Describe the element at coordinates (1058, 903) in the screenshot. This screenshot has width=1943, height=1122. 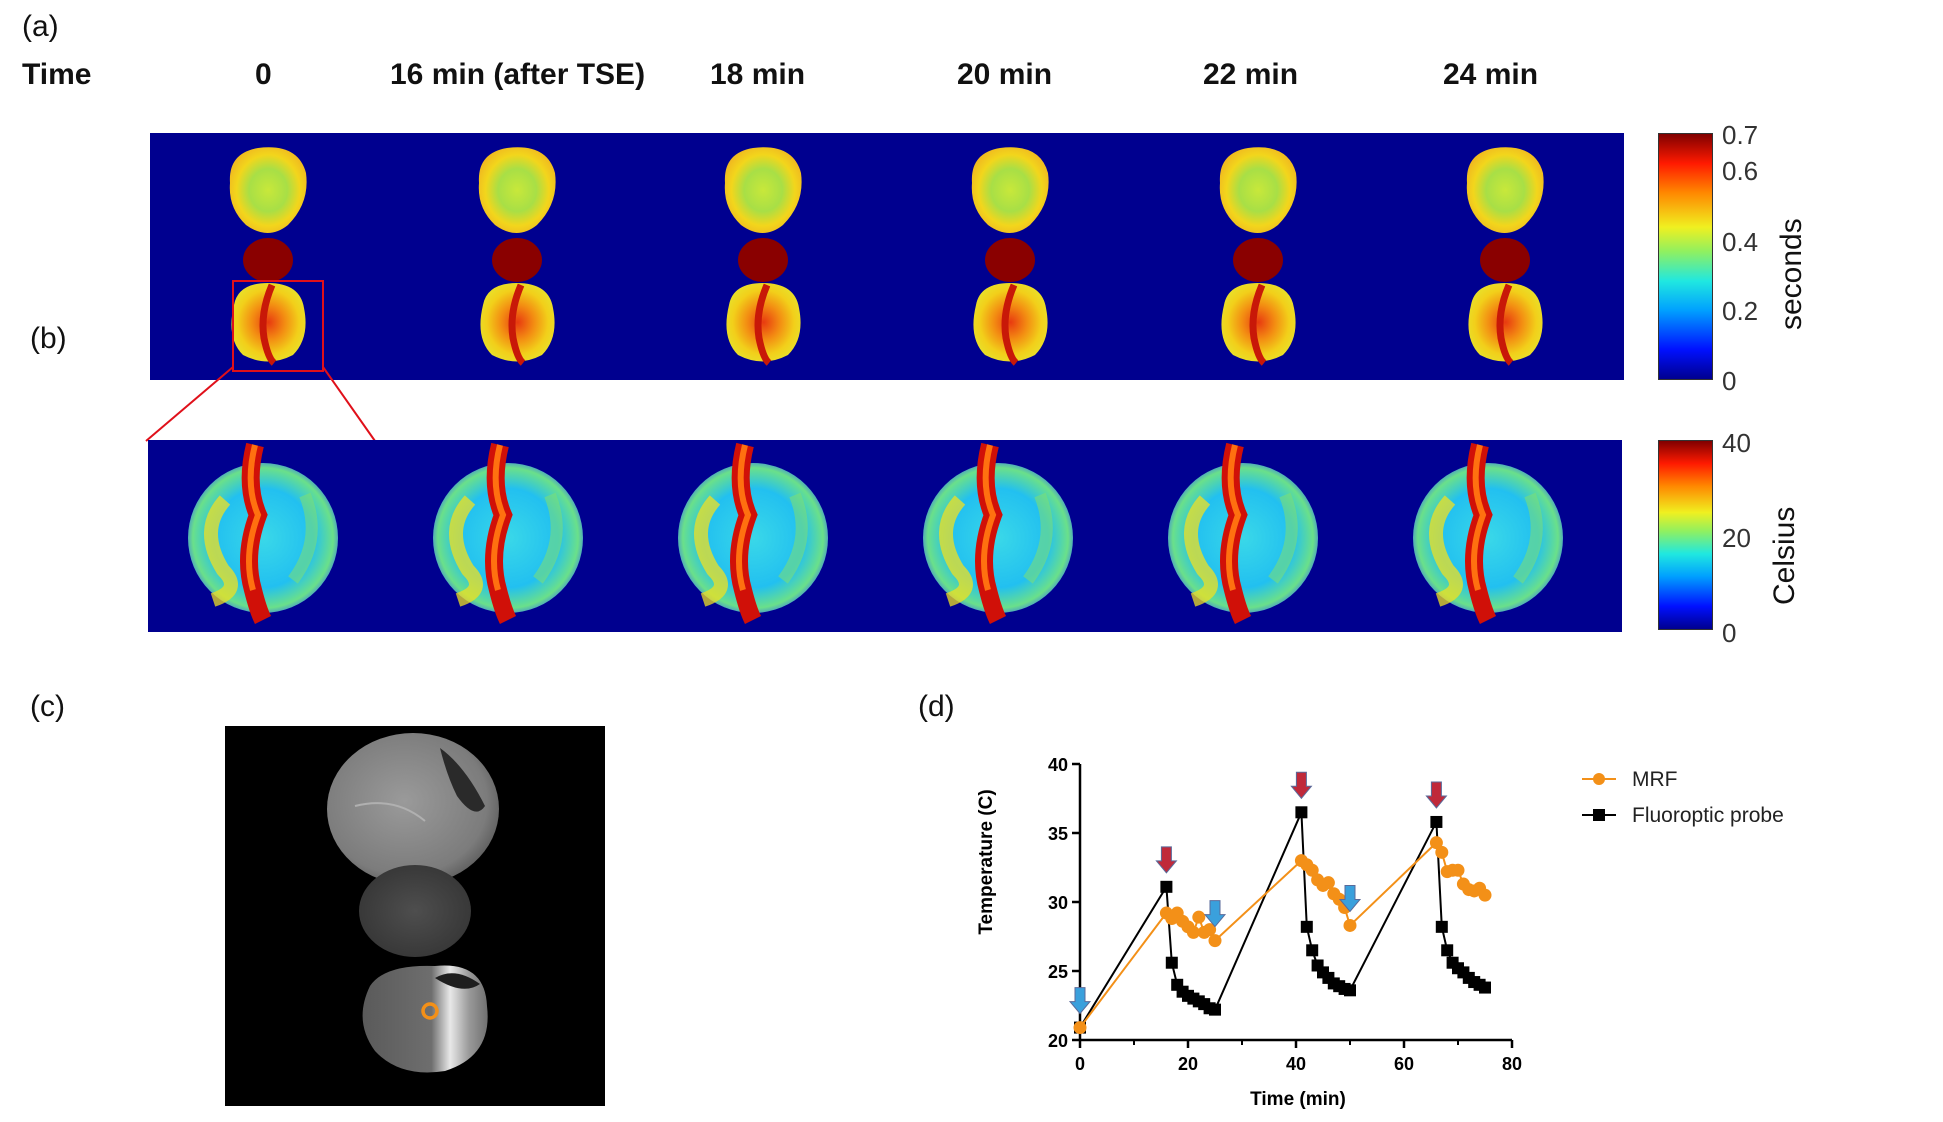
I see `y-tick-label: 30` at that location.